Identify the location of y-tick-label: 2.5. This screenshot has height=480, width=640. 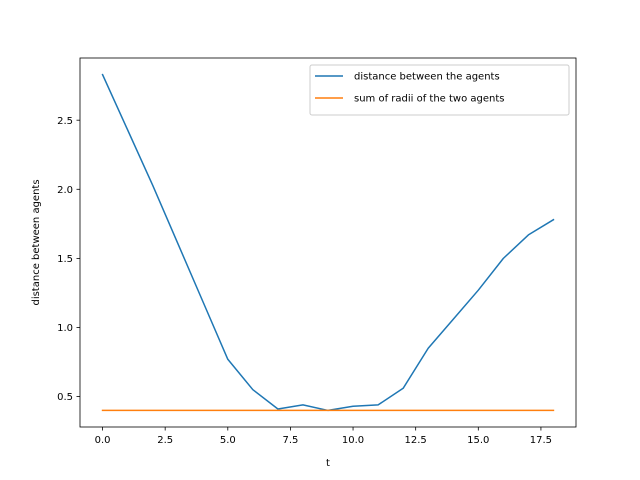
(65, 121).